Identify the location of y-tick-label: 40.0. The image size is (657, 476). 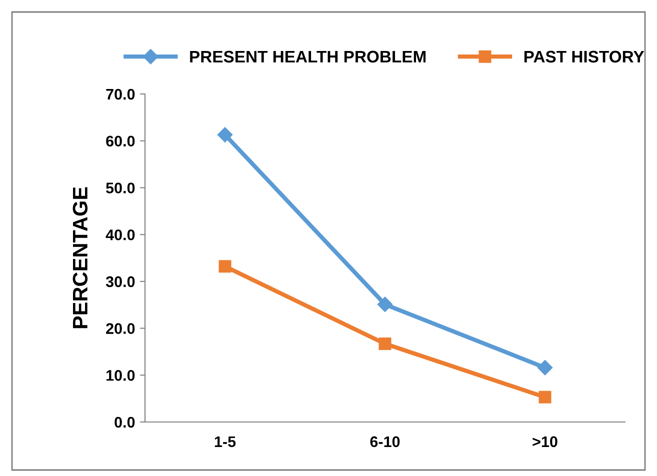
(120, 234).